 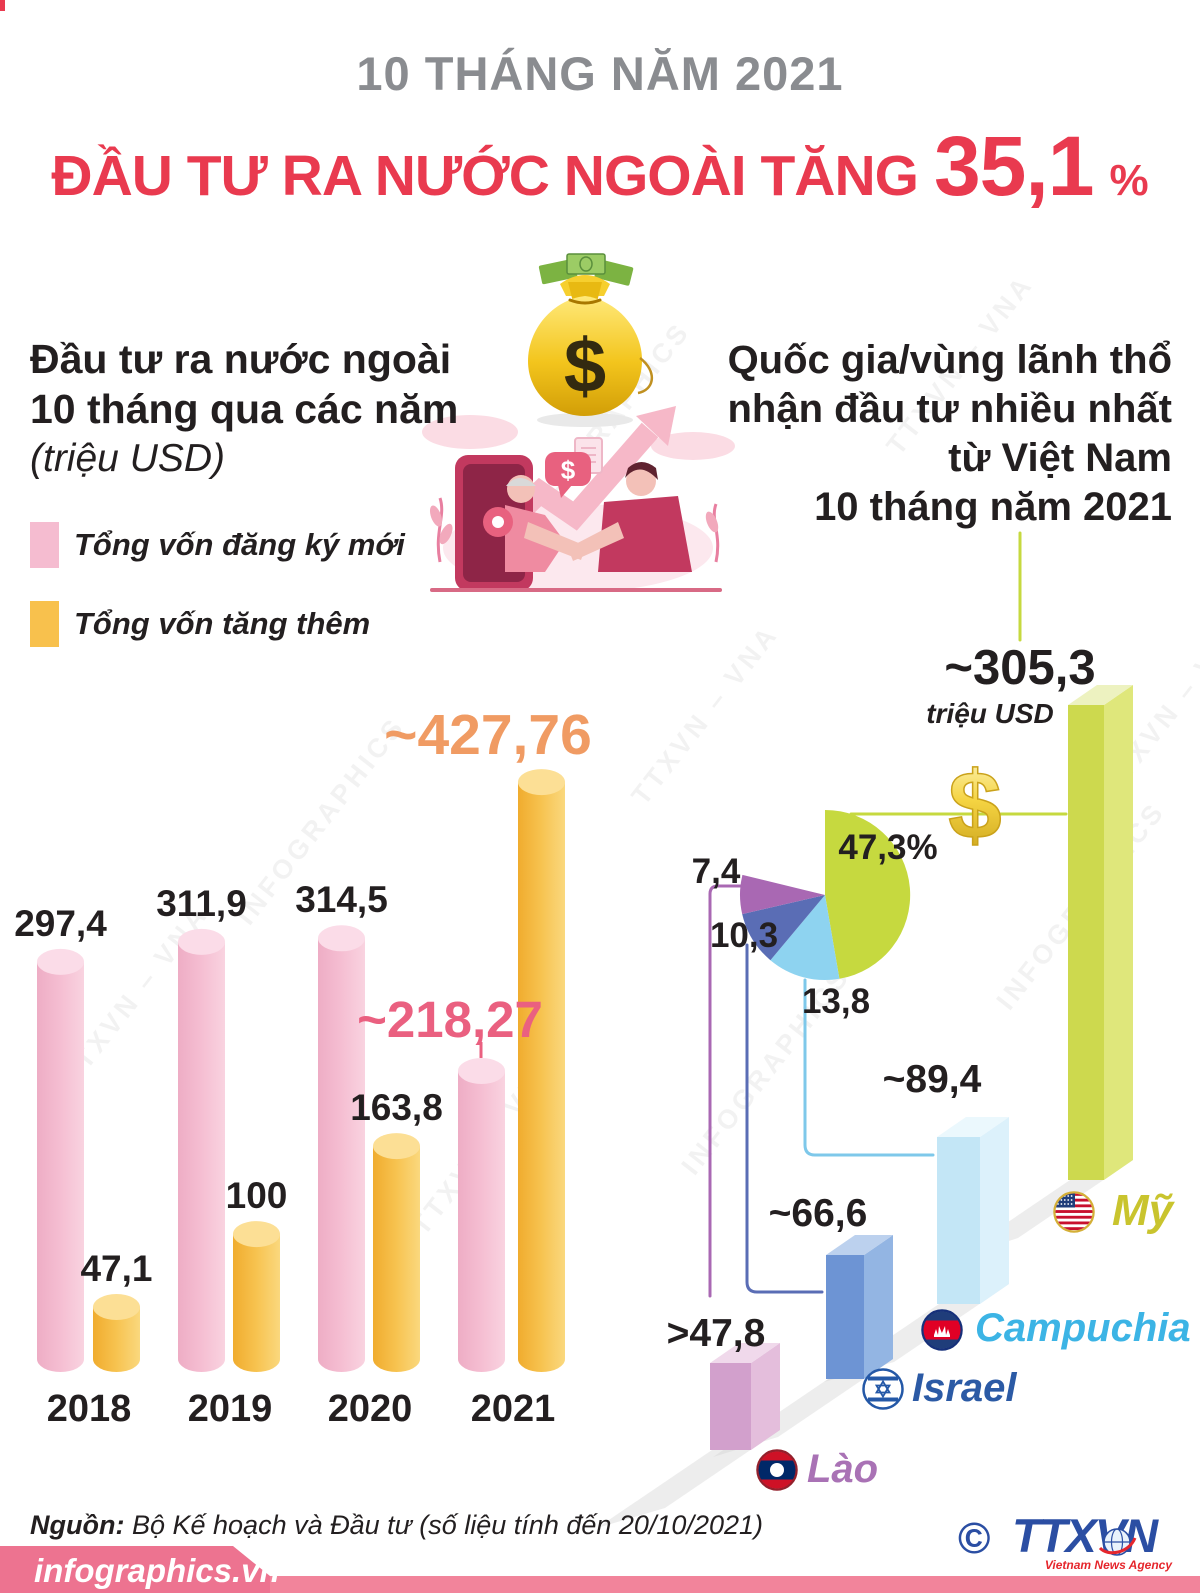 I want to click on handshake-illustration: $, so click(x=578, y=499).